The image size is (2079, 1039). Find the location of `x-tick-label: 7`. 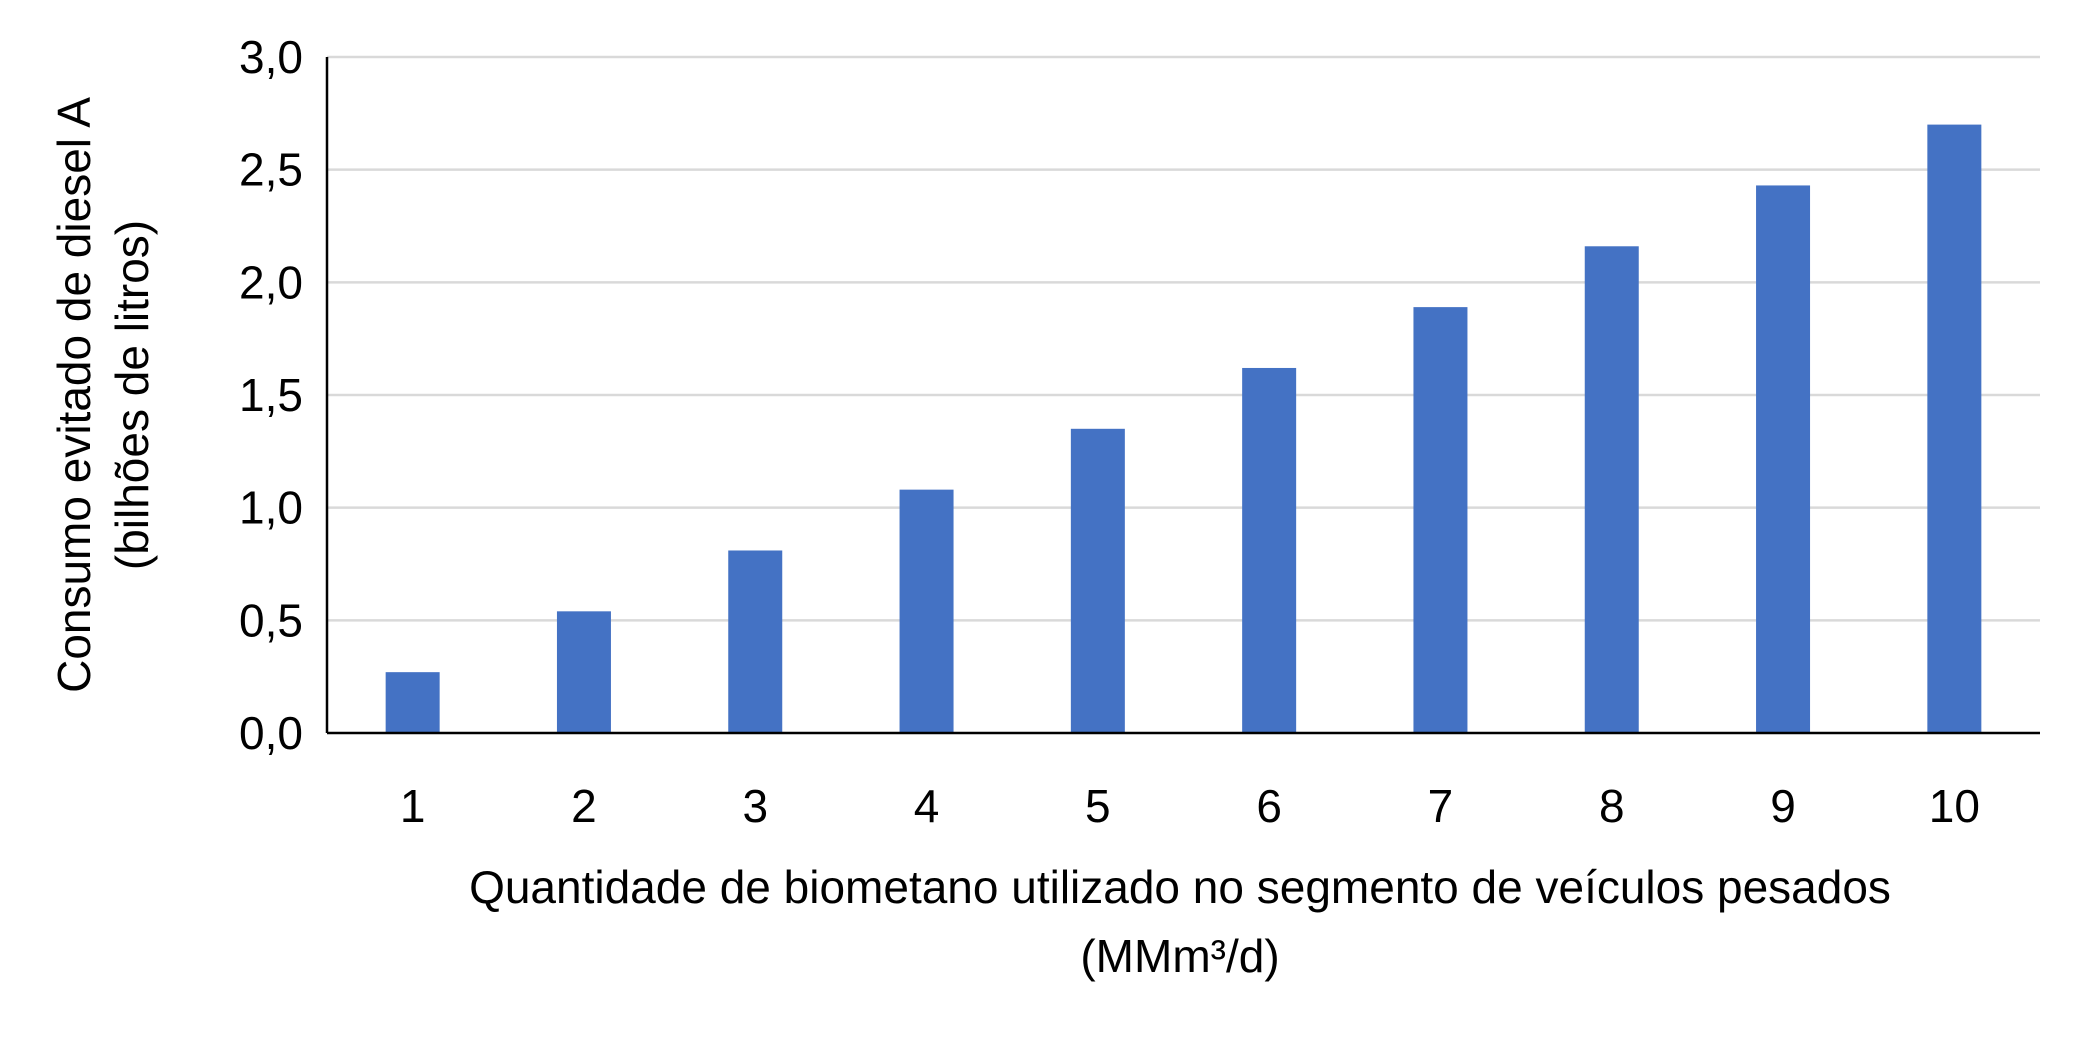

x-tick-label: 7 is located at coordinates (1441, 806).